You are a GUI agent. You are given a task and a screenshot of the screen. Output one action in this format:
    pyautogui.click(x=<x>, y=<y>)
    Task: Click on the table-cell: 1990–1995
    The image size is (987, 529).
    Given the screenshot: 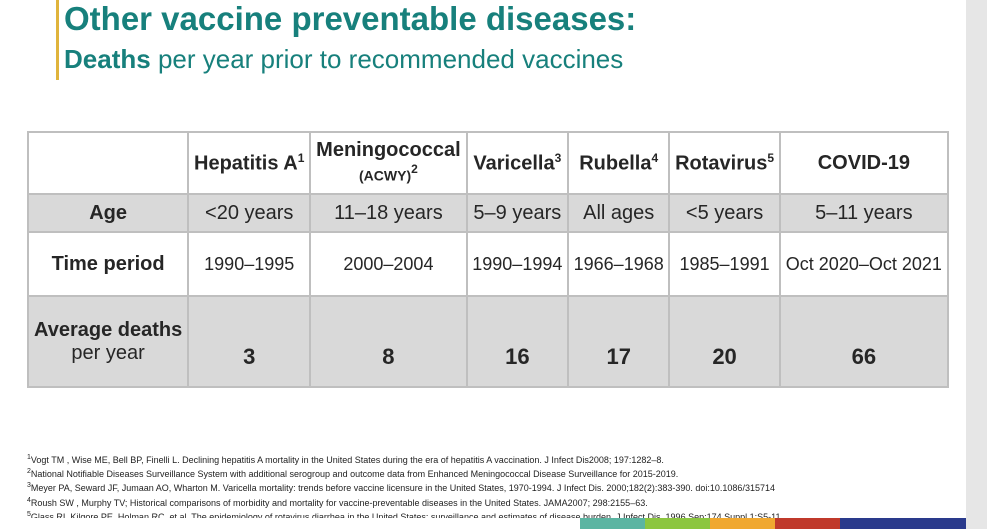 What is the action you would take?
    pyautogui.click(x=249, y=264)
    